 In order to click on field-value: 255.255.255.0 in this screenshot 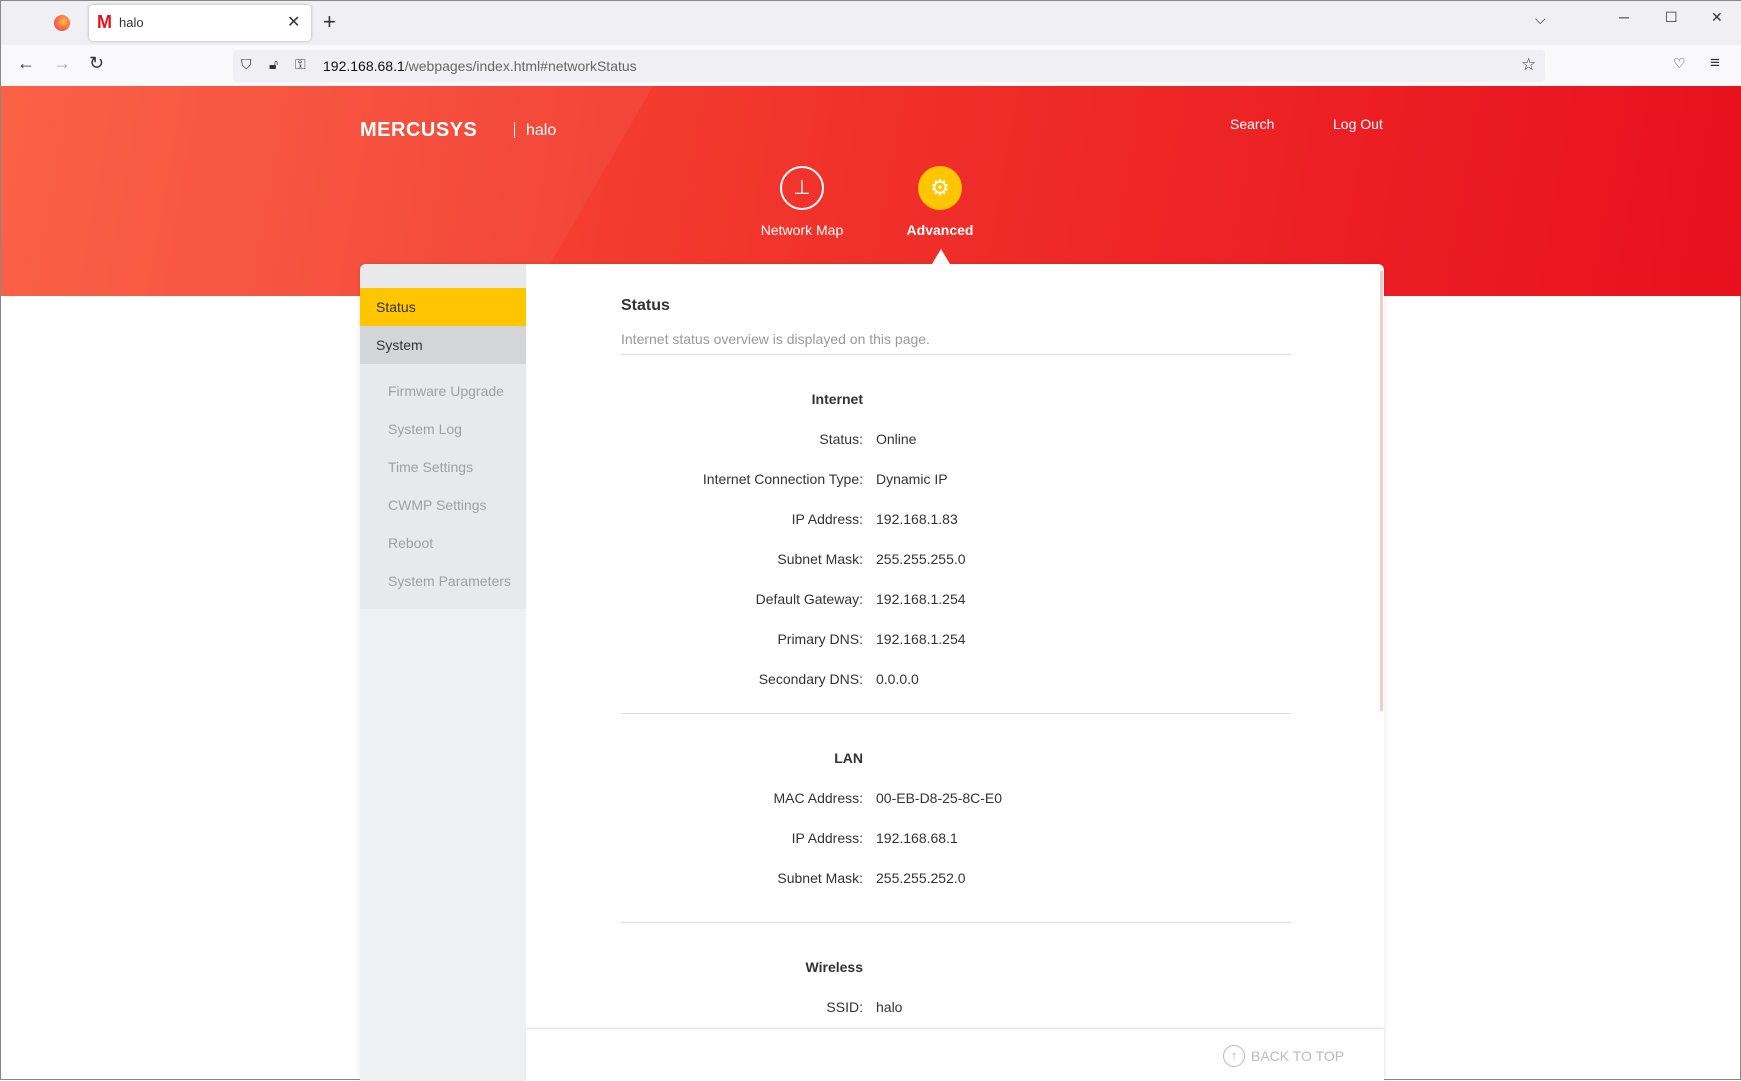, I will do `click(921, 559)`.